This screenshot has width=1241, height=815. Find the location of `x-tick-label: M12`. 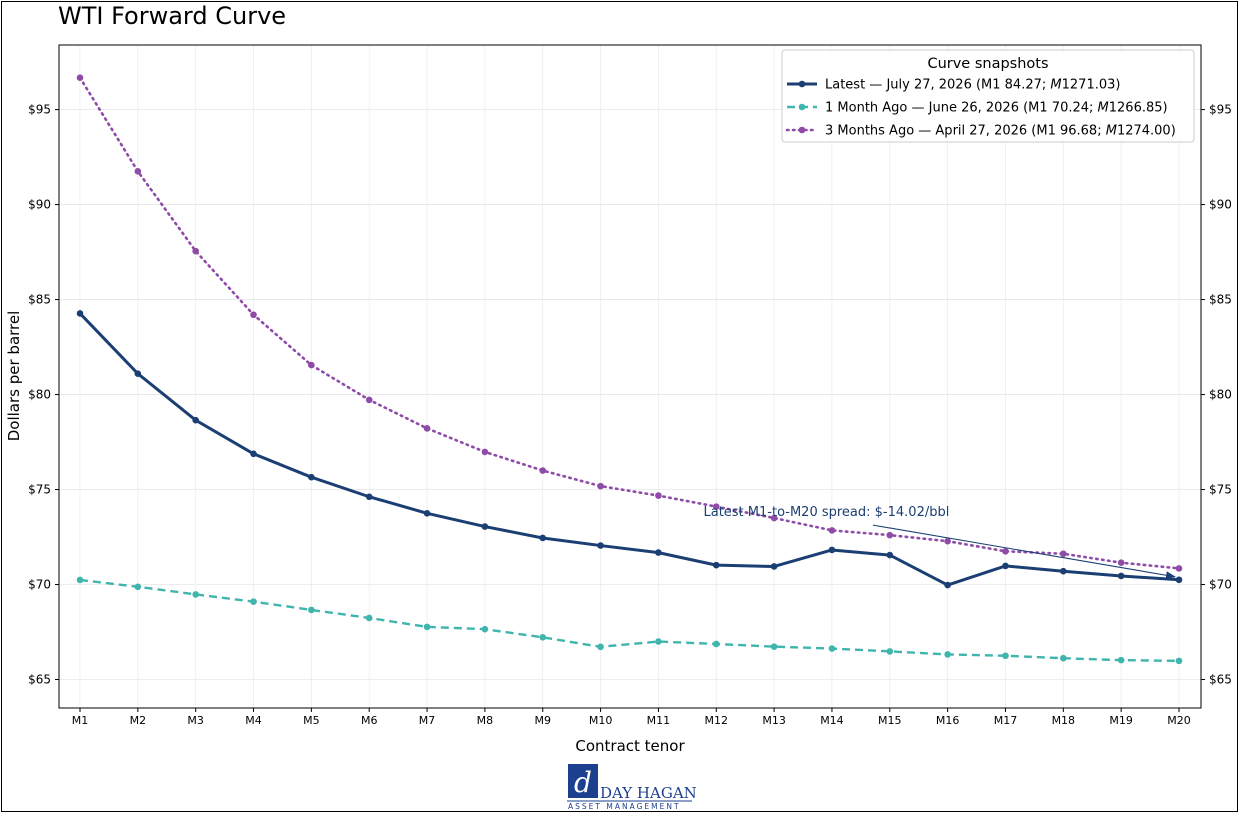

x-tick-label: M12 is located at coordinates (717, 720).